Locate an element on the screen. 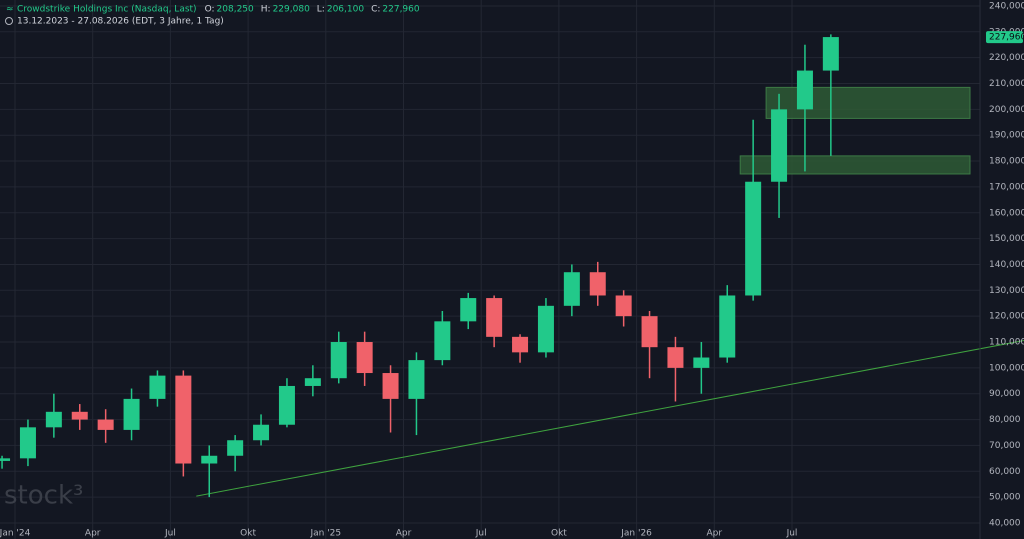 The height and width of the screenshot is (539, 1024). ohlc-name: H: is located at coordinates (266, 10).